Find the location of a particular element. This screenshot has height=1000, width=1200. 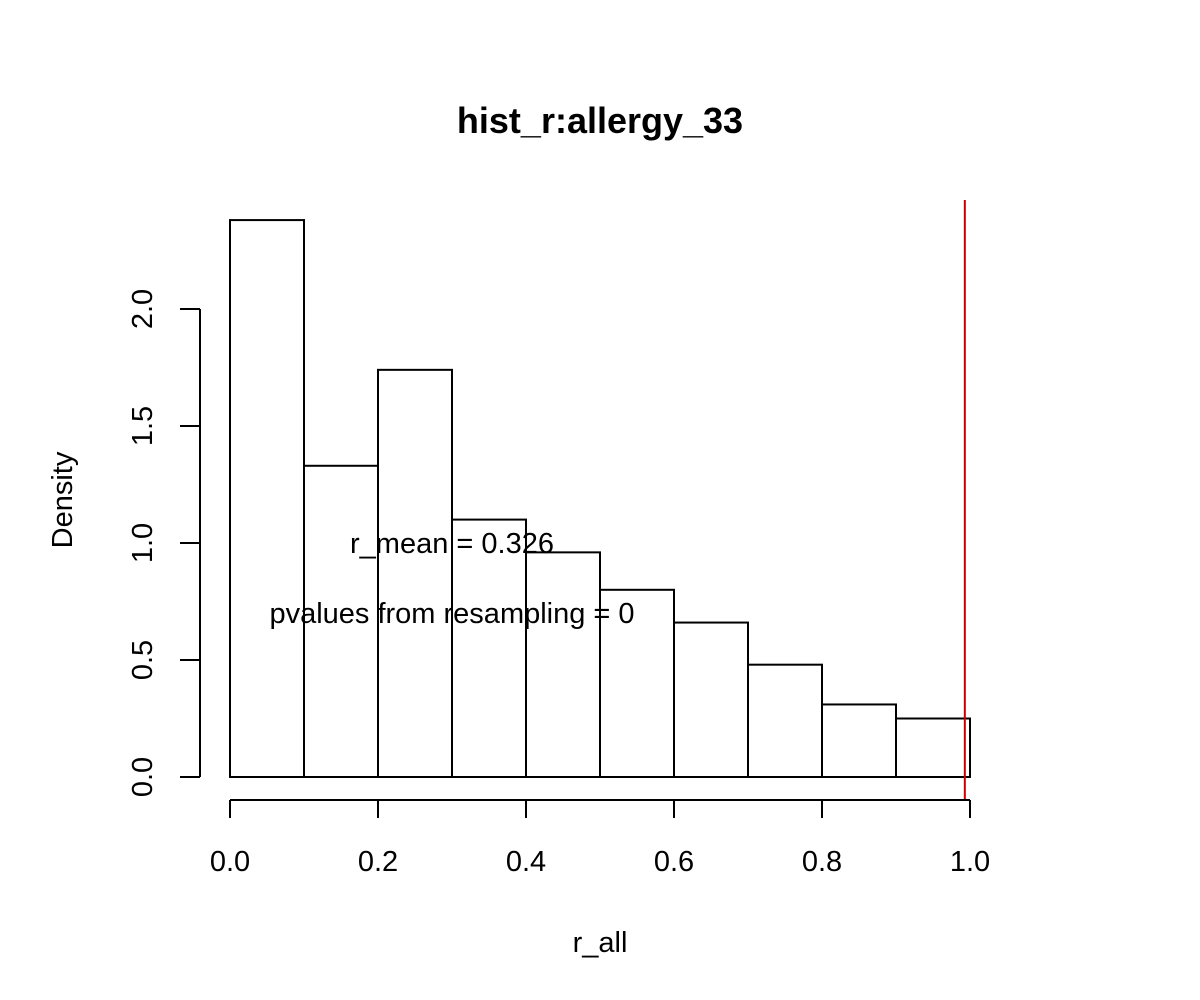

annotation-text: r_mean = 0.326 is located at coordinates (452, 544).